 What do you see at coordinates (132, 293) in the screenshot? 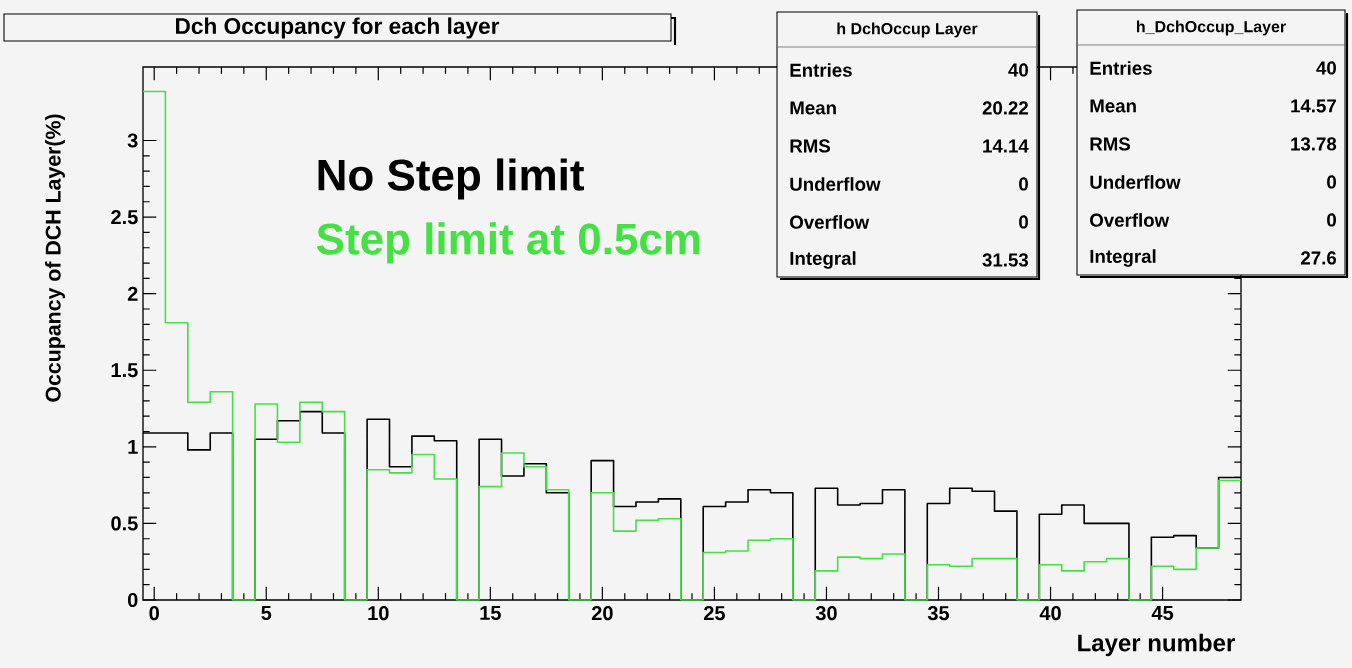
I see `y-tick-label: 2` at bounding box center [132, 293].